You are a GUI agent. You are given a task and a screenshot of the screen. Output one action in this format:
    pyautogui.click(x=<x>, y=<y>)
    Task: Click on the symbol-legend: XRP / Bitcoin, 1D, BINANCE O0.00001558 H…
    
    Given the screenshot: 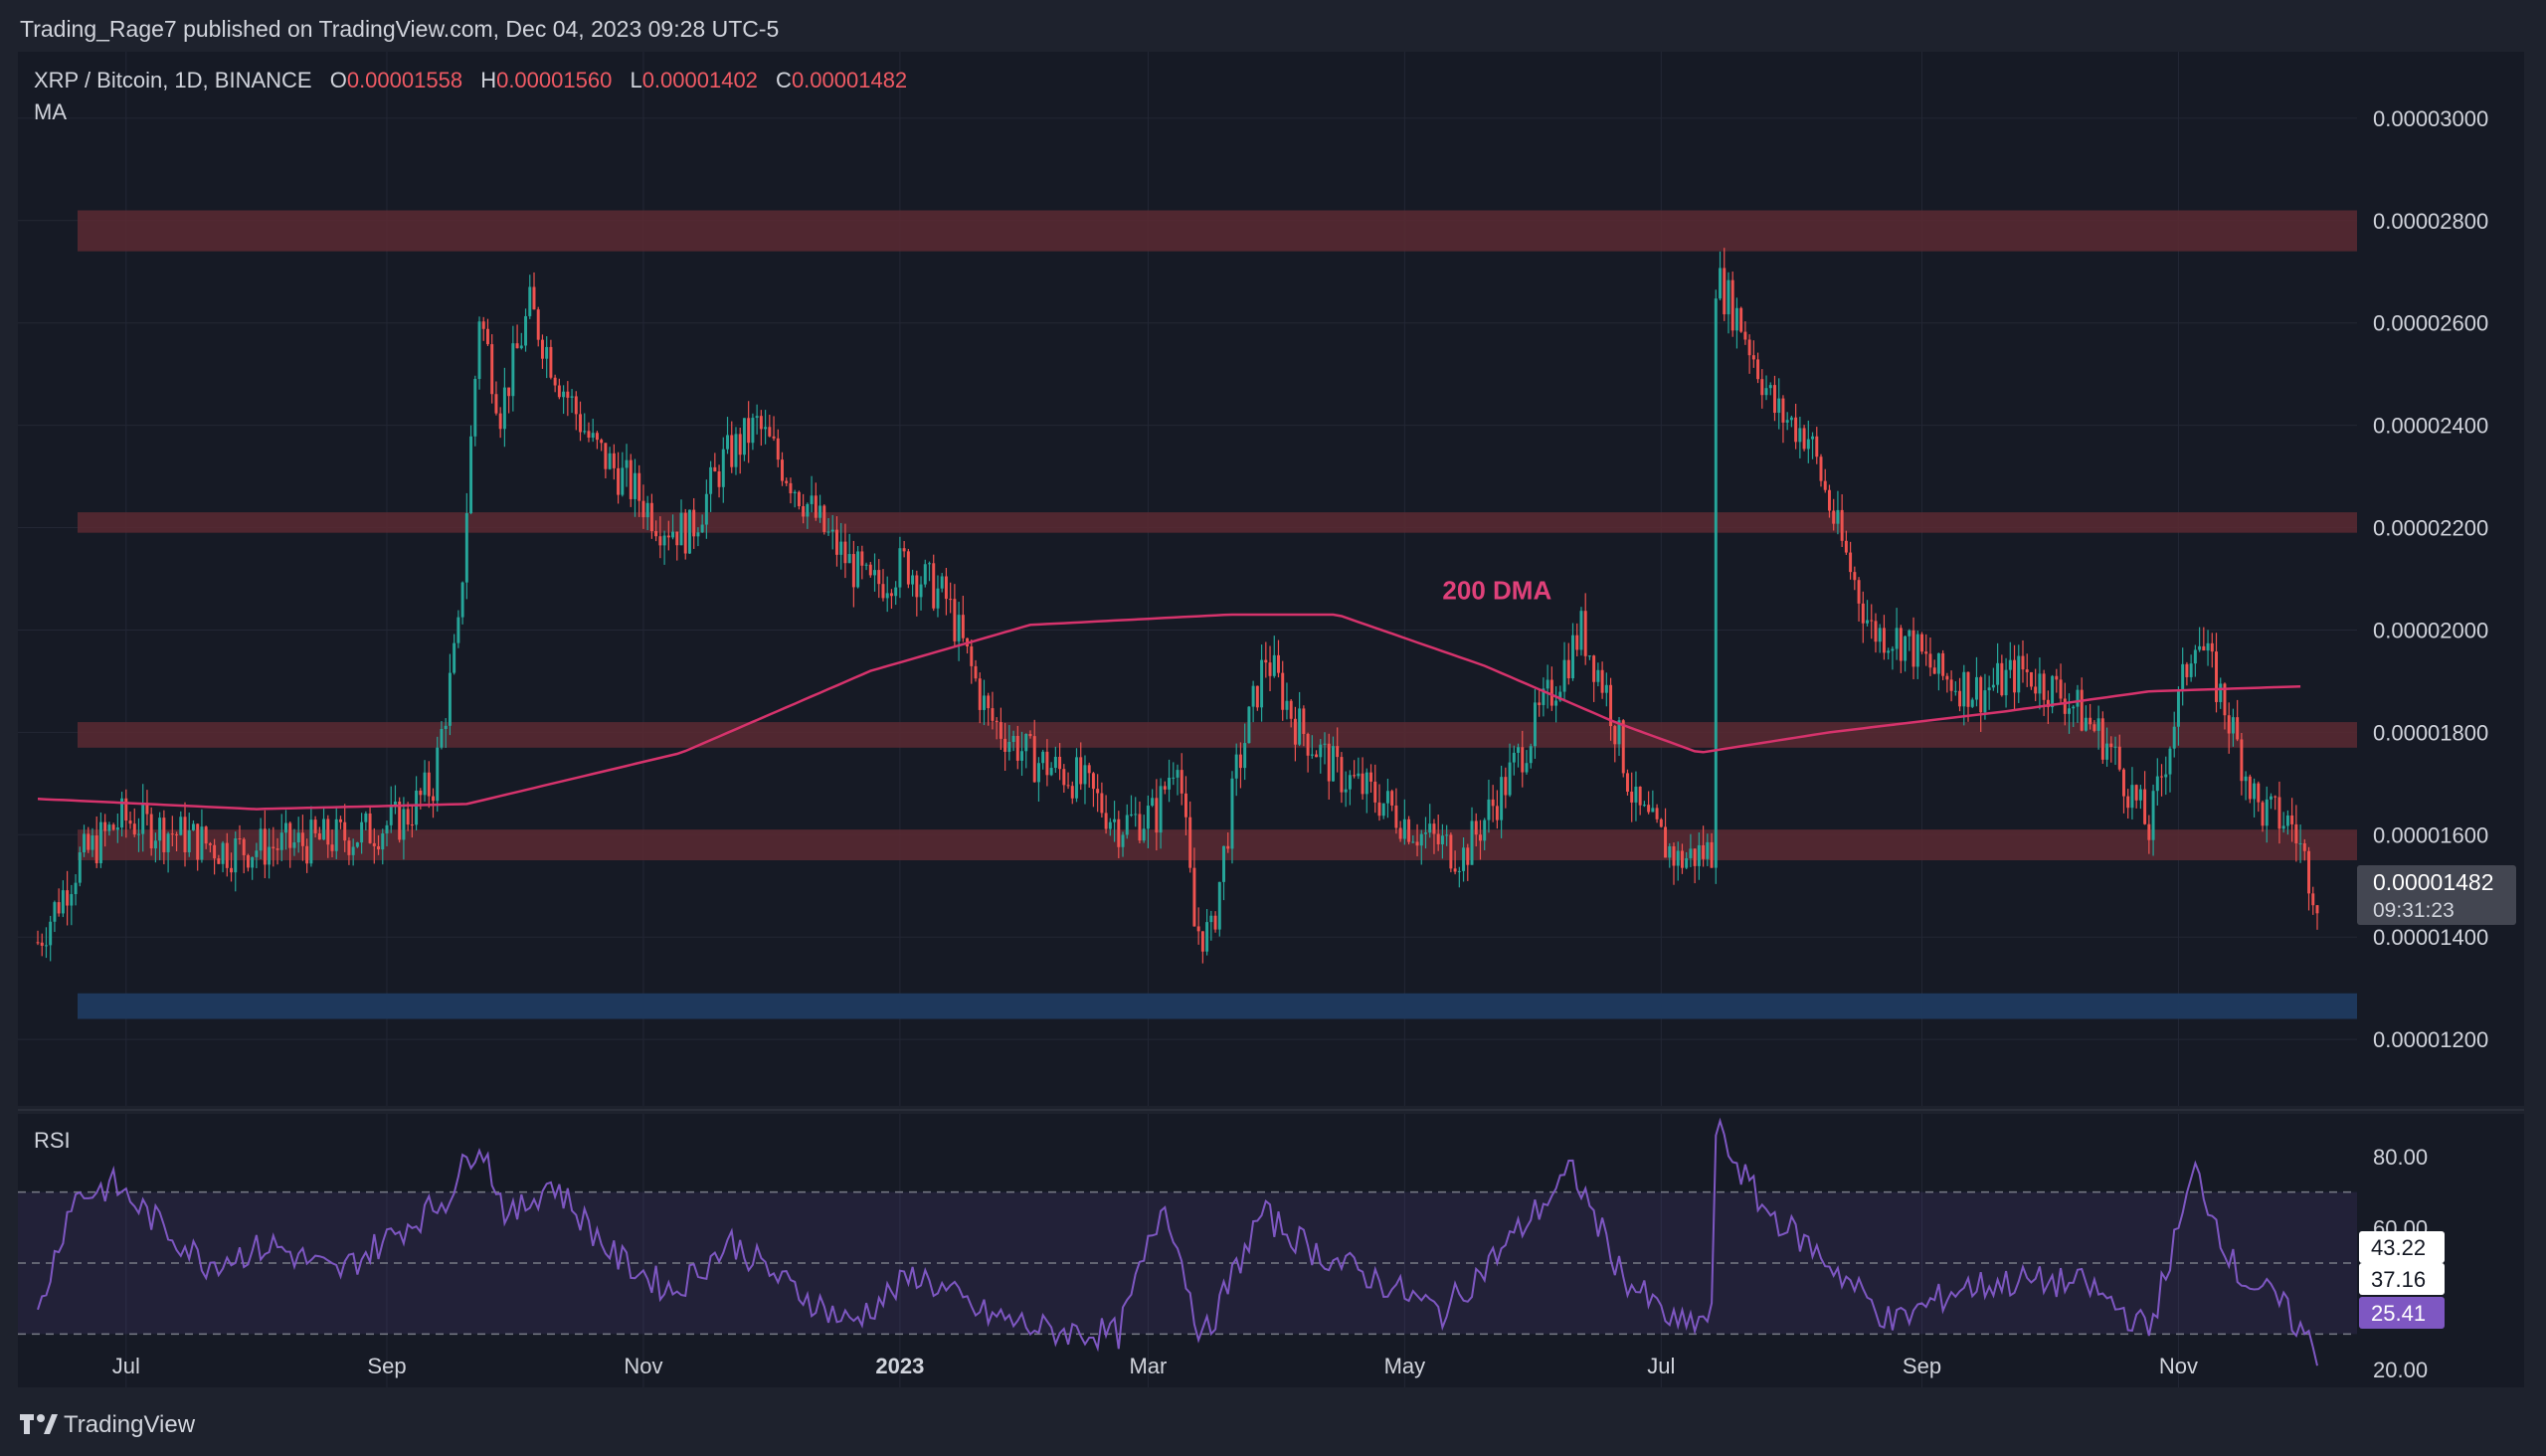 What is the action you would take?
    pyautogui.click(x=470, y=80)
    